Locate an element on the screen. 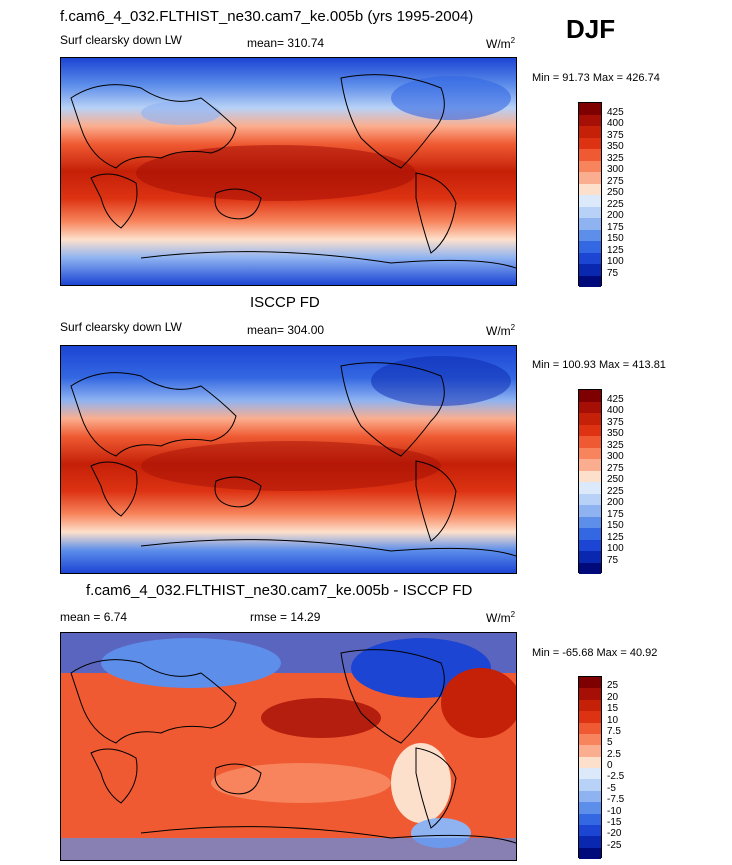 This screenshot has height=865, width=732. panel1-variable-label: Surf clearsky down LW is located at coordinates (121, 40).